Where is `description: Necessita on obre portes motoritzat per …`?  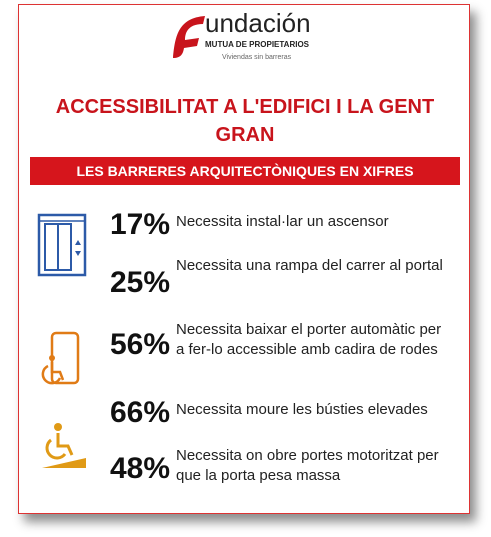
description: Necessita on obre portes motoritzat per … is located at coordinates (307, 465).